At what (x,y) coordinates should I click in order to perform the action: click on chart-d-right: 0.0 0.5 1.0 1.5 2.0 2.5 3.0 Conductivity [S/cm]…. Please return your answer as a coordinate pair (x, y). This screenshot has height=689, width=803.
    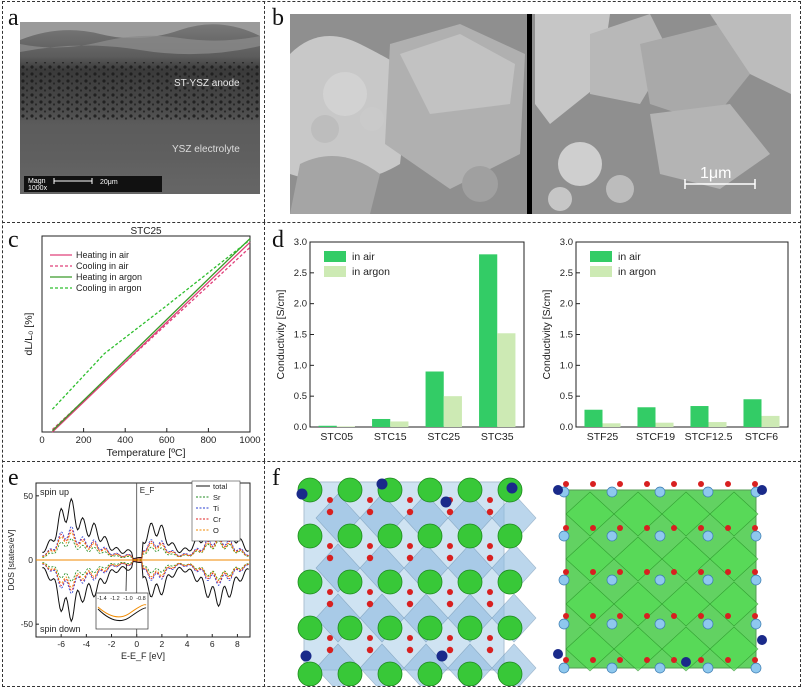
    Looking at the image, I should click on (665, 340).